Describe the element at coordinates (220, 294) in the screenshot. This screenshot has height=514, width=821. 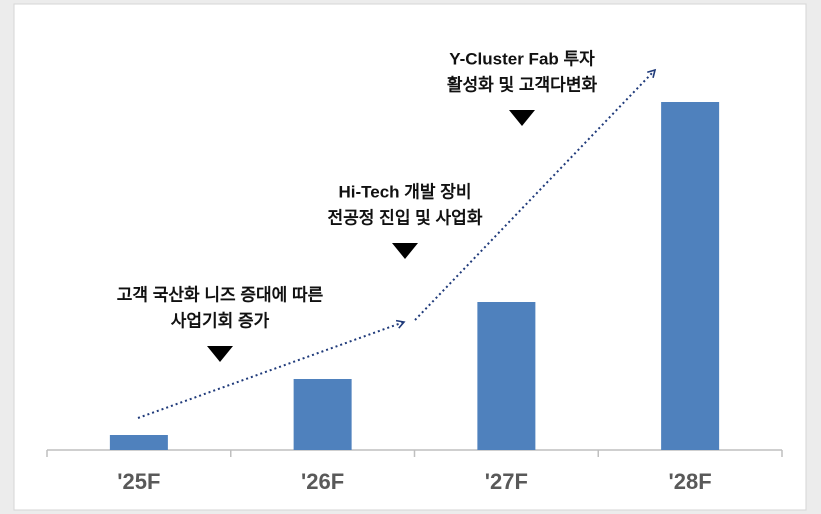
I see `annotation-text: 고객 국산화 니즈 증대에 따른` at that location.